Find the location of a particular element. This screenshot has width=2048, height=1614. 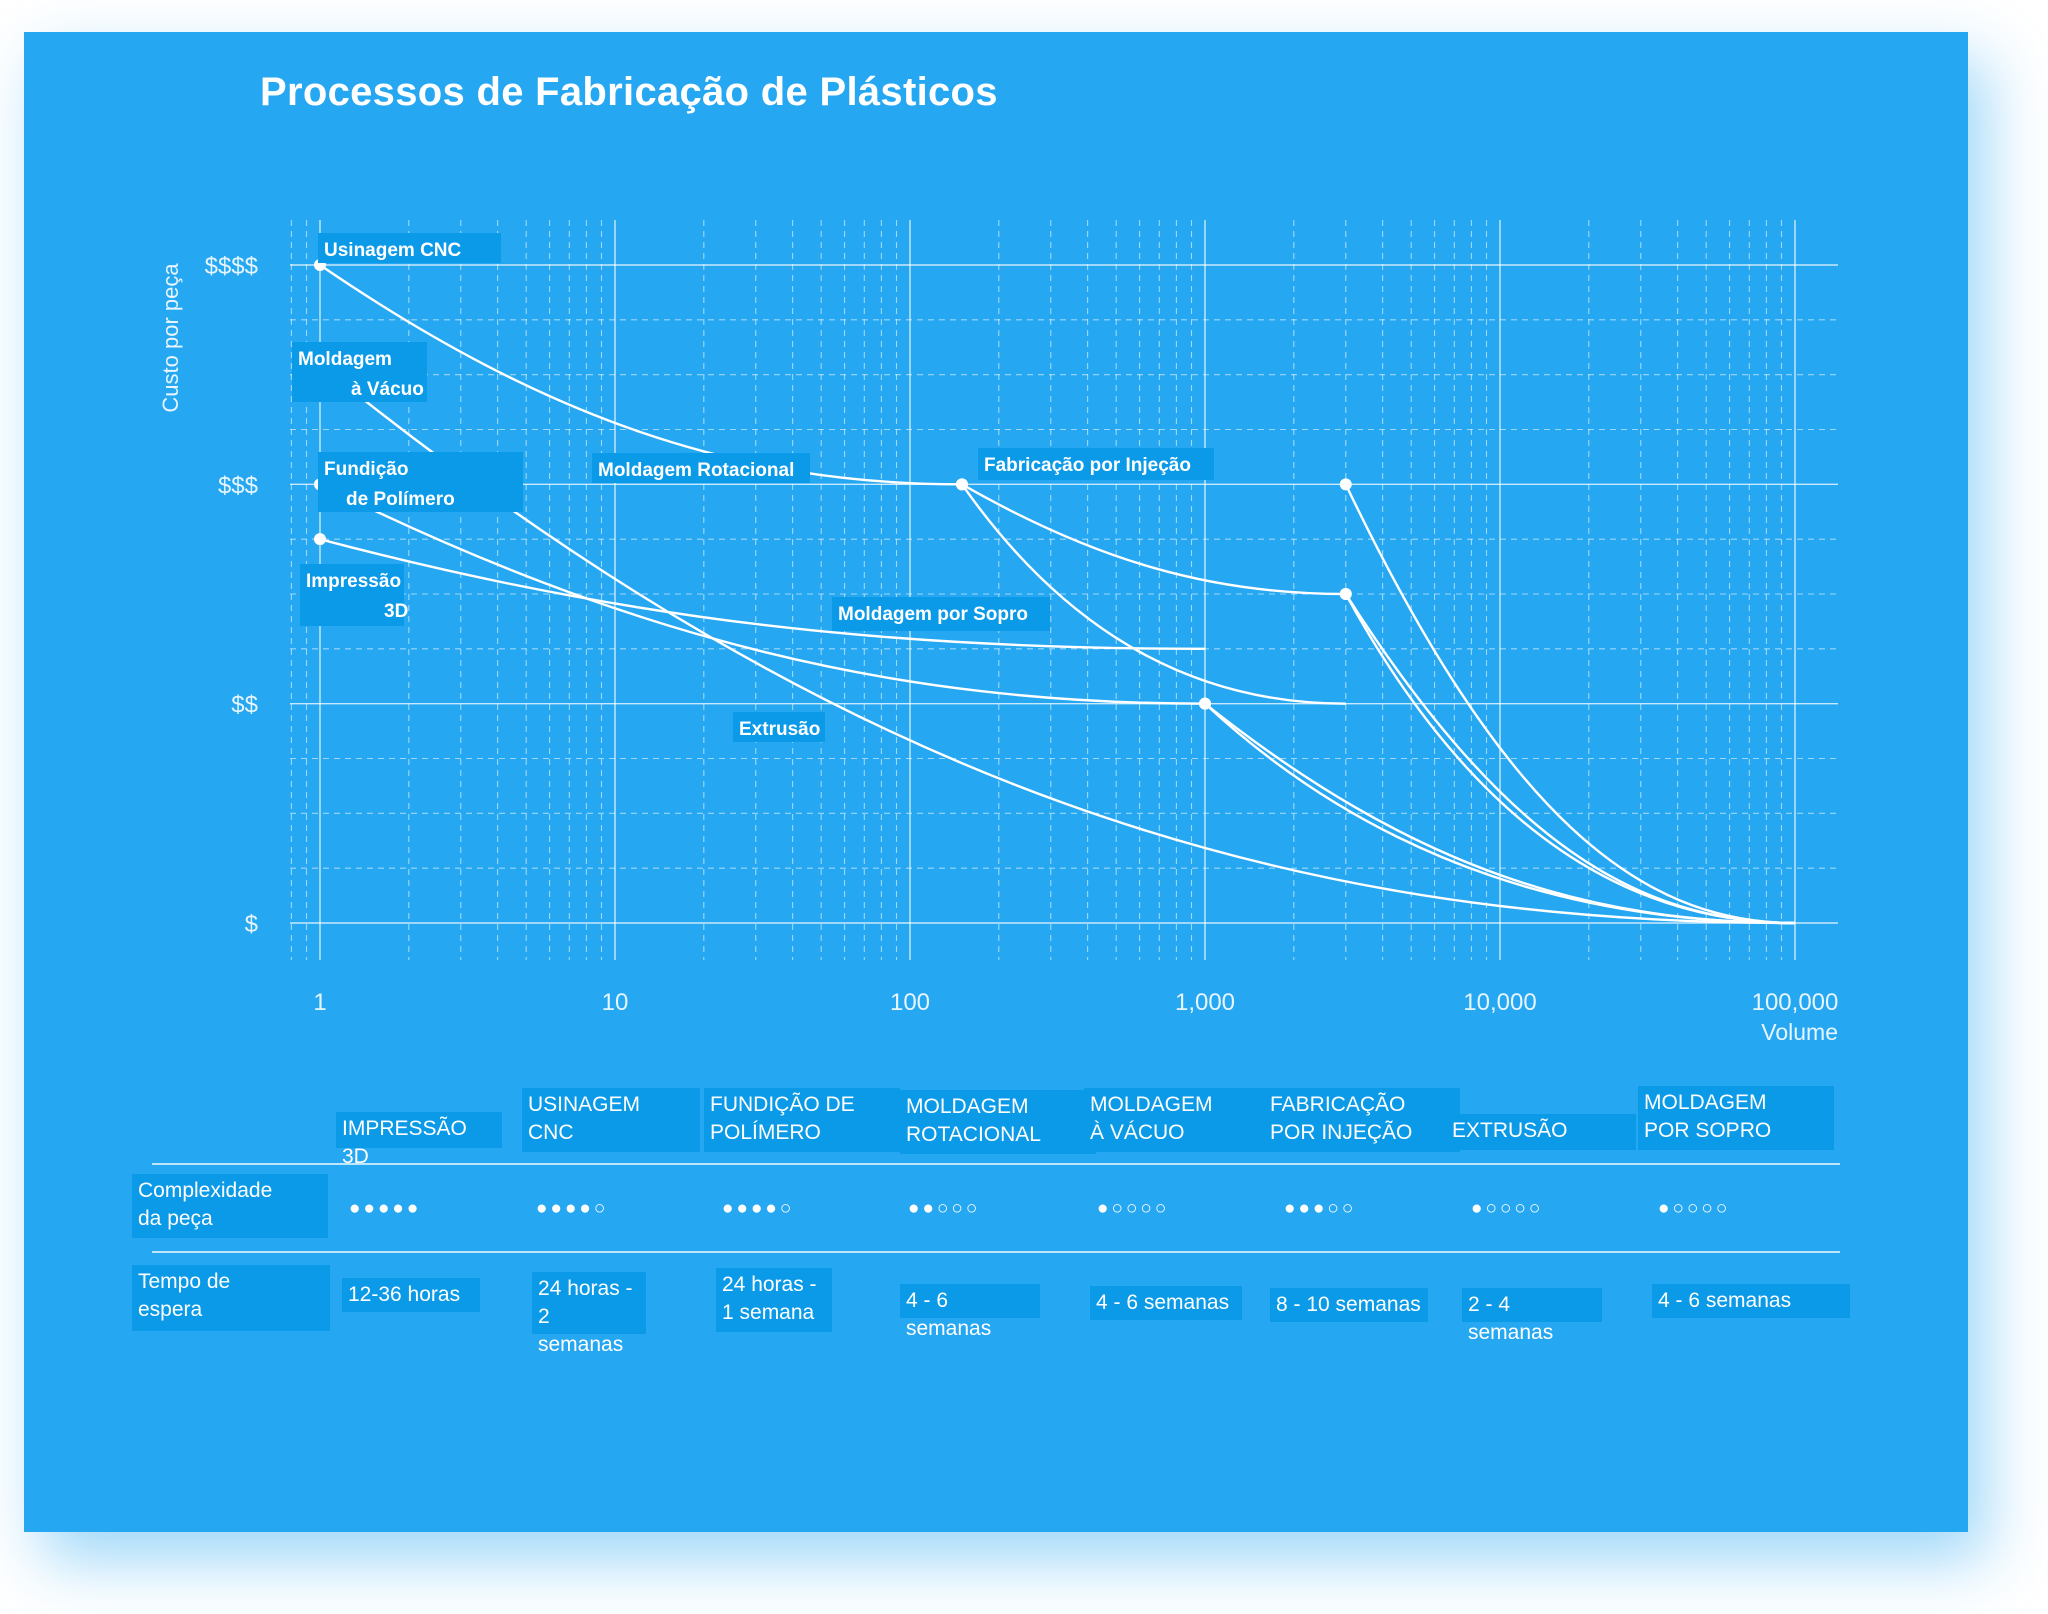

x-tick-label: 100,000 is located at coordinates (1795, 1002).